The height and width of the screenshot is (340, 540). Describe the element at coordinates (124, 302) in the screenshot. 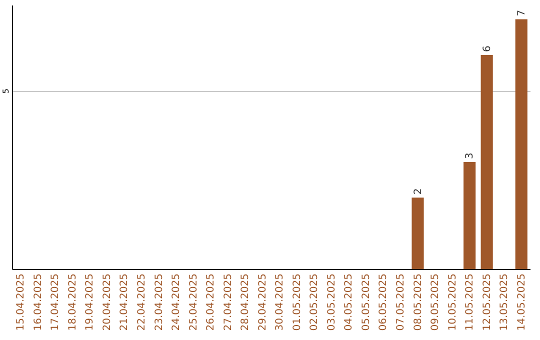

I see `x-tick-label: 21.04.2025` at that location.